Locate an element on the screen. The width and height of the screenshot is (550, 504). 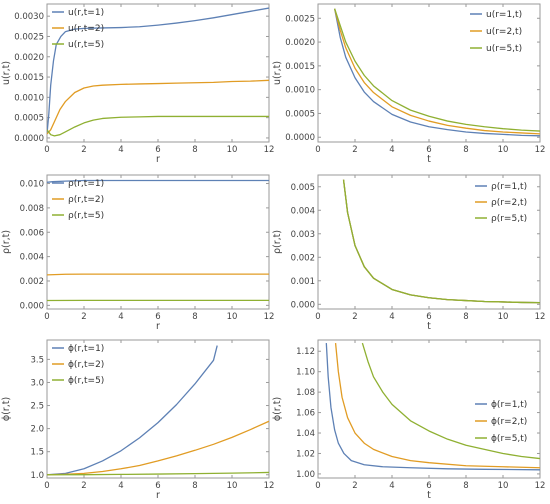
y-tick-label: 3.0 is located at coordinates (37, 383).